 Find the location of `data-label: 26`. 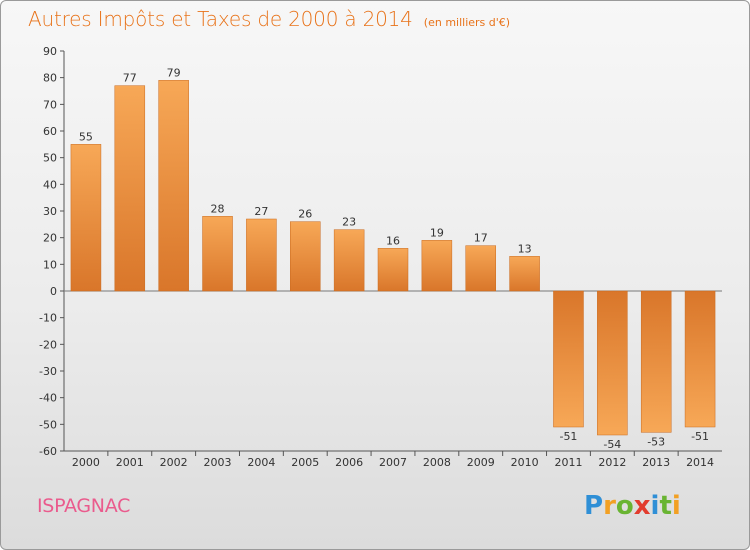

data-label: 26 is located at coordinates (305, 214).